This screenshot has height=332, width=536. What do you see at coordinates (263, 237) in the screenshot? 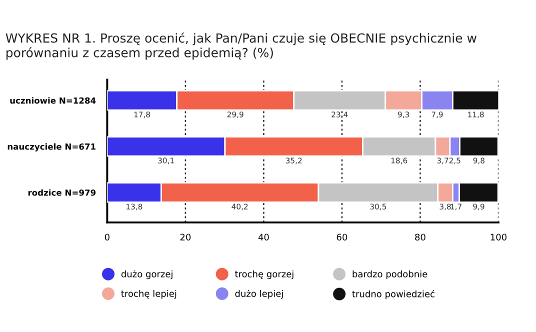
I see `x-tick-label: 40` at bounding box center [263, 237].